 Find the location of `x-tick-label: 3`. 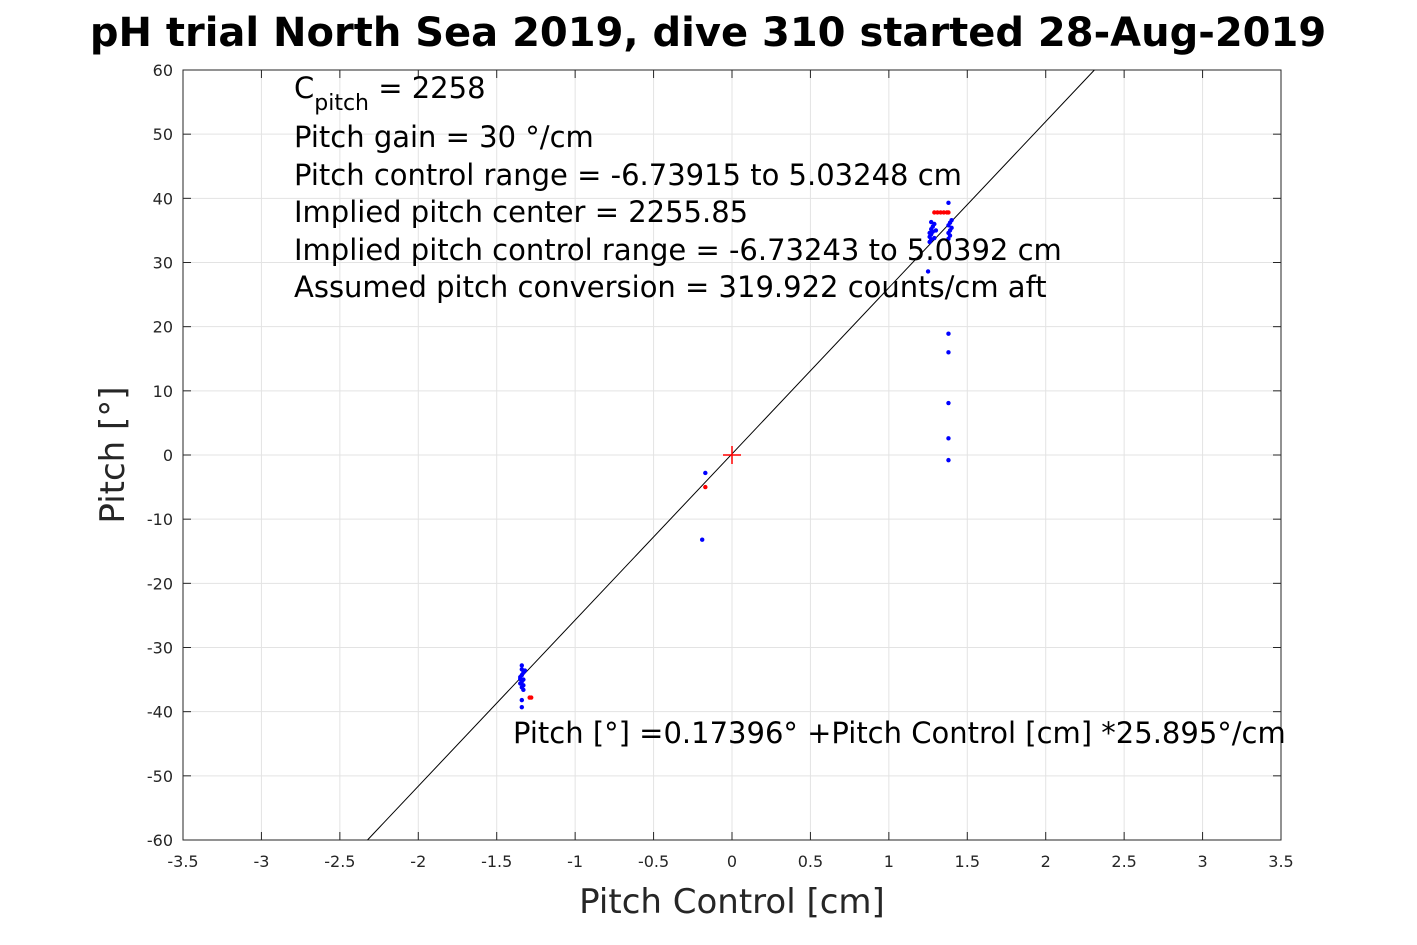

x-tick-label: 3 is located at coordinates (1202, 861).